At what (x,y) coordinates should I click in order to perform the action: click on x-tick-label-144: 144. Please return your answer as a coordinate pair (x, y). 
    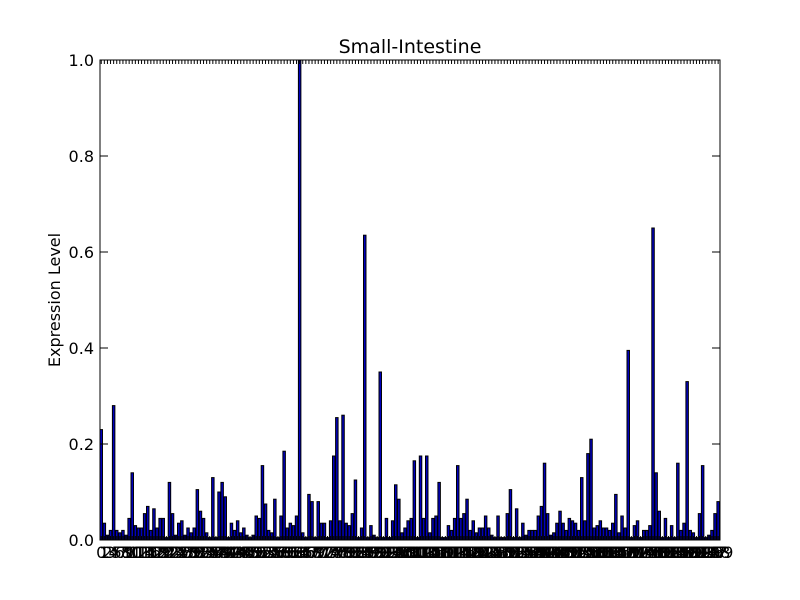
    Looking at the image, I should click on (547, 552).